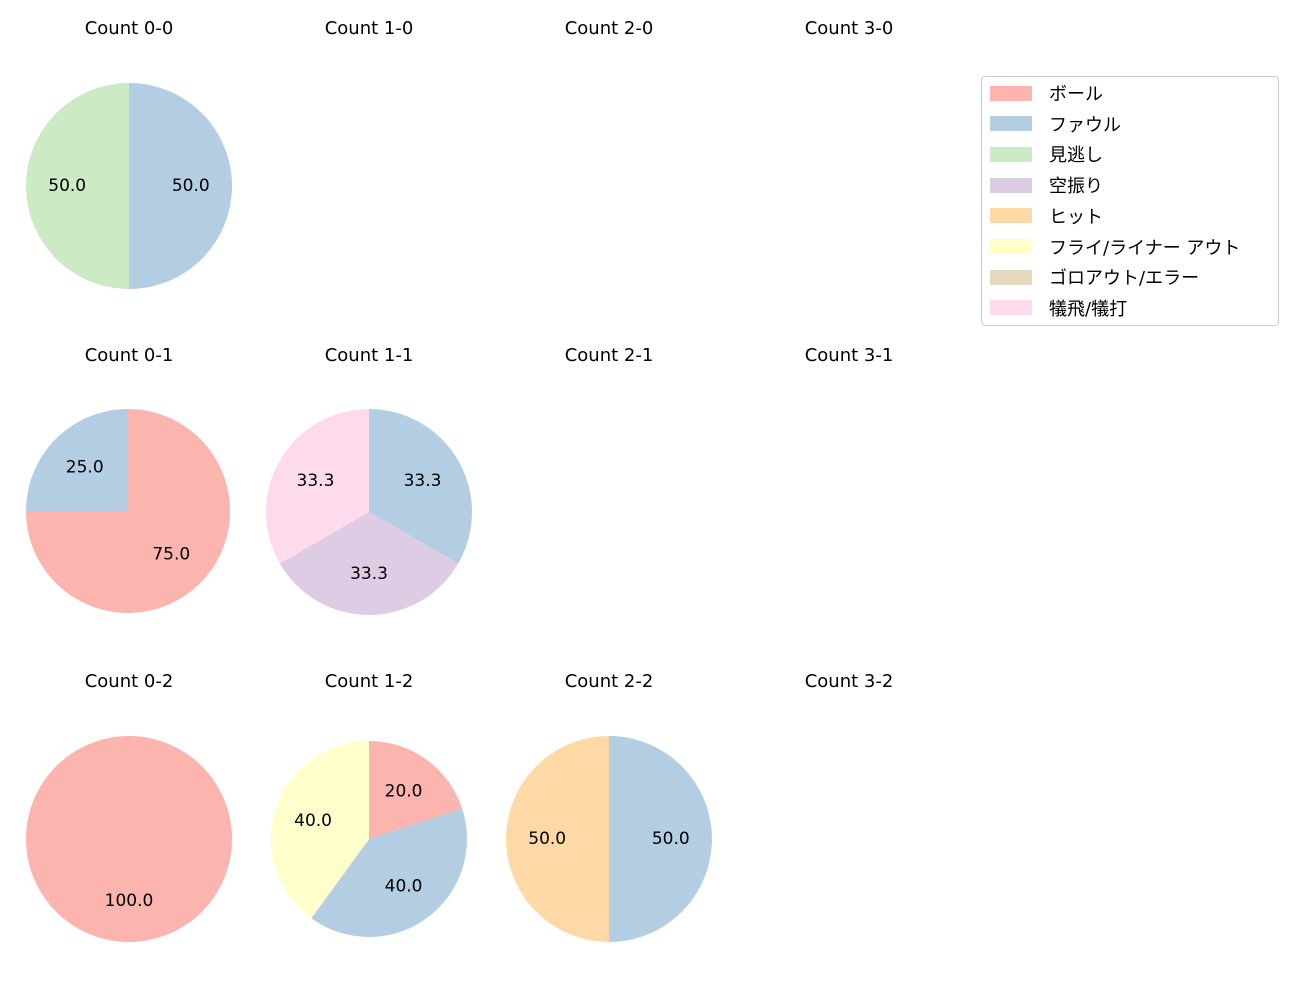 This screenshot has height=1000, width=1300. Describe the element at coordinates (1046, 155) in the screenshot. I see `legend-item: 見逃し` at that location.